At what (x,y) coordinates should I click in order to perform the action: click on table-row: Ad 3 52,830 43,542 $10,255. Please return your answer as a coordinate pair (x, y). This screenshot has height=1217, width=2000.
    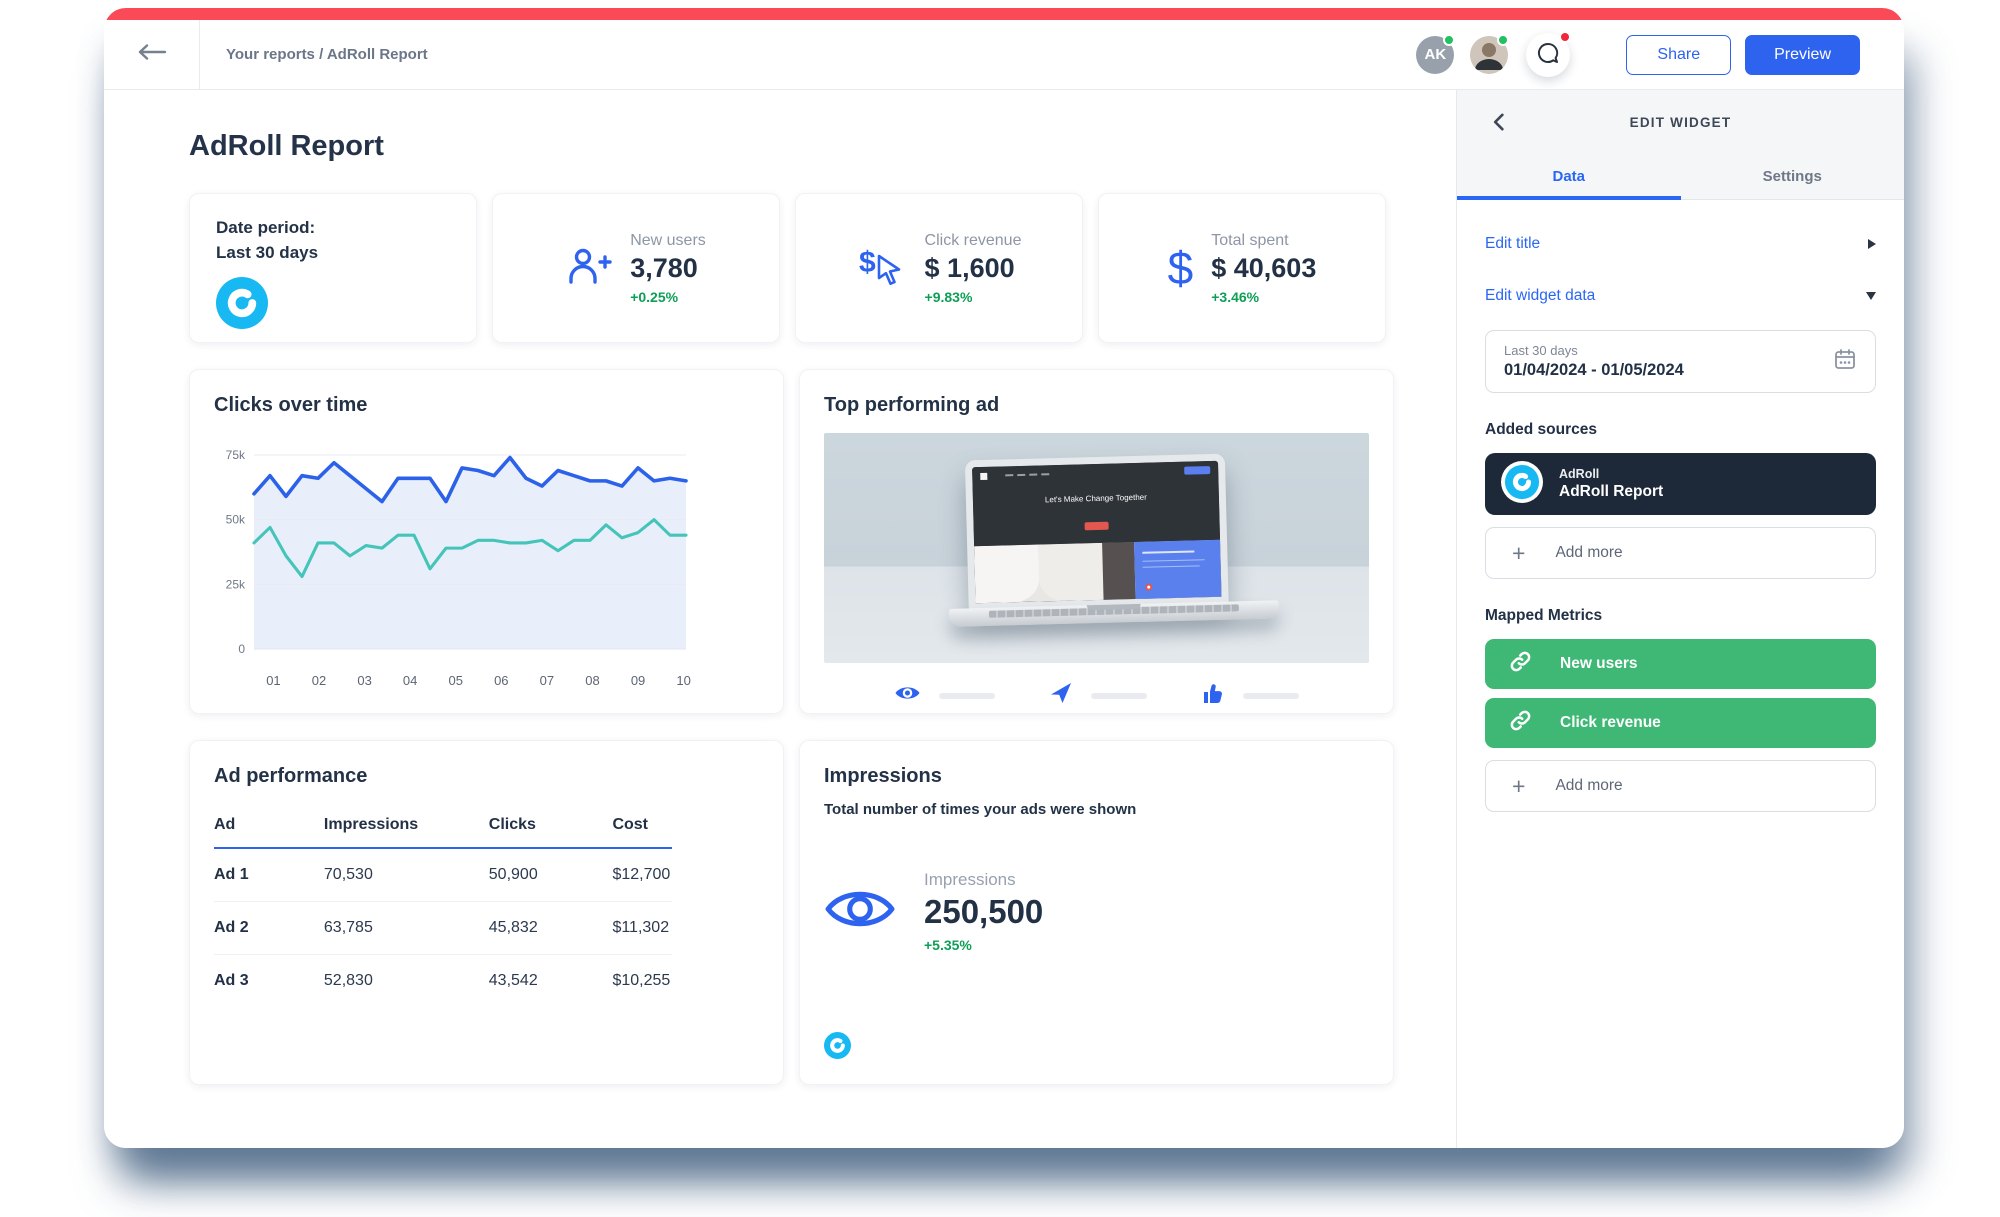
    Looking at the image, I should click on (443, 981).